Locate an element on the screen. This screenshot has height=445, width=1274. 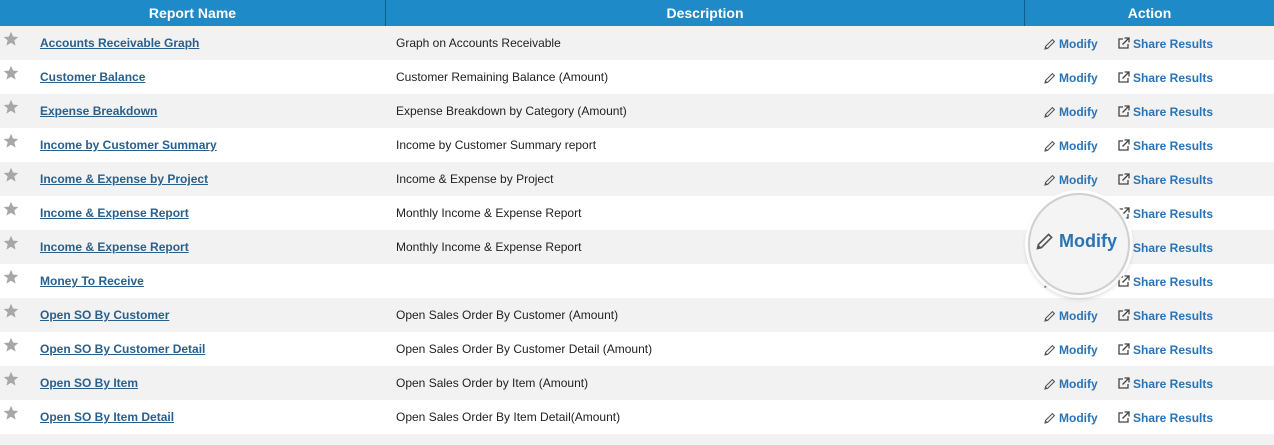
report-description: Open Sales Order By Item Detail(Amount) is located at coordinates (508, 417).